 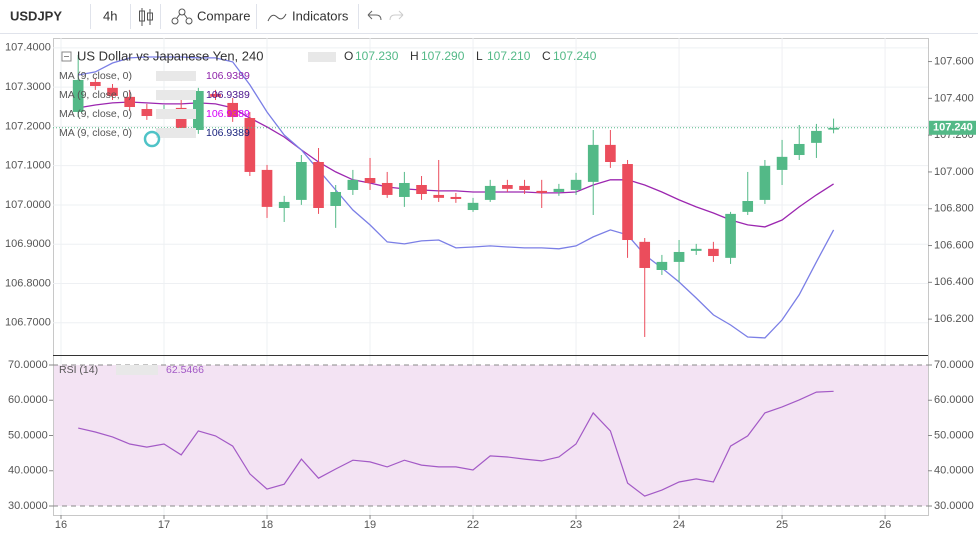 I want to click on y2-tick-label: 107.600, so click(x=954, y=61).